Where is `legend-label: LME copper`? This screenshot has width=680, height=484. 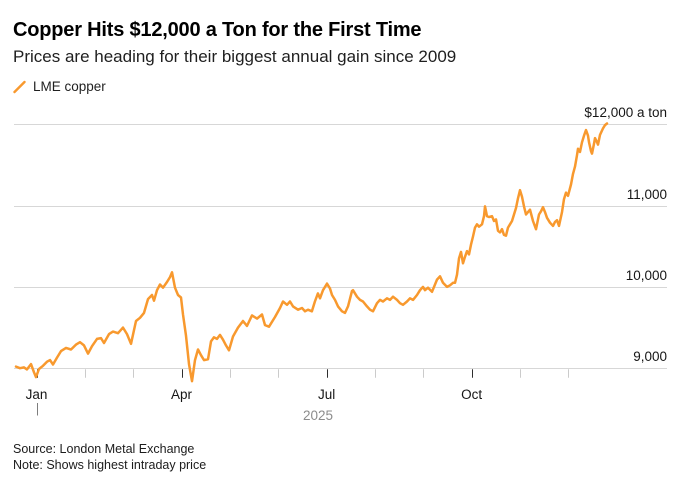
legend-label: LME copper is located at coordinates (69, 86).